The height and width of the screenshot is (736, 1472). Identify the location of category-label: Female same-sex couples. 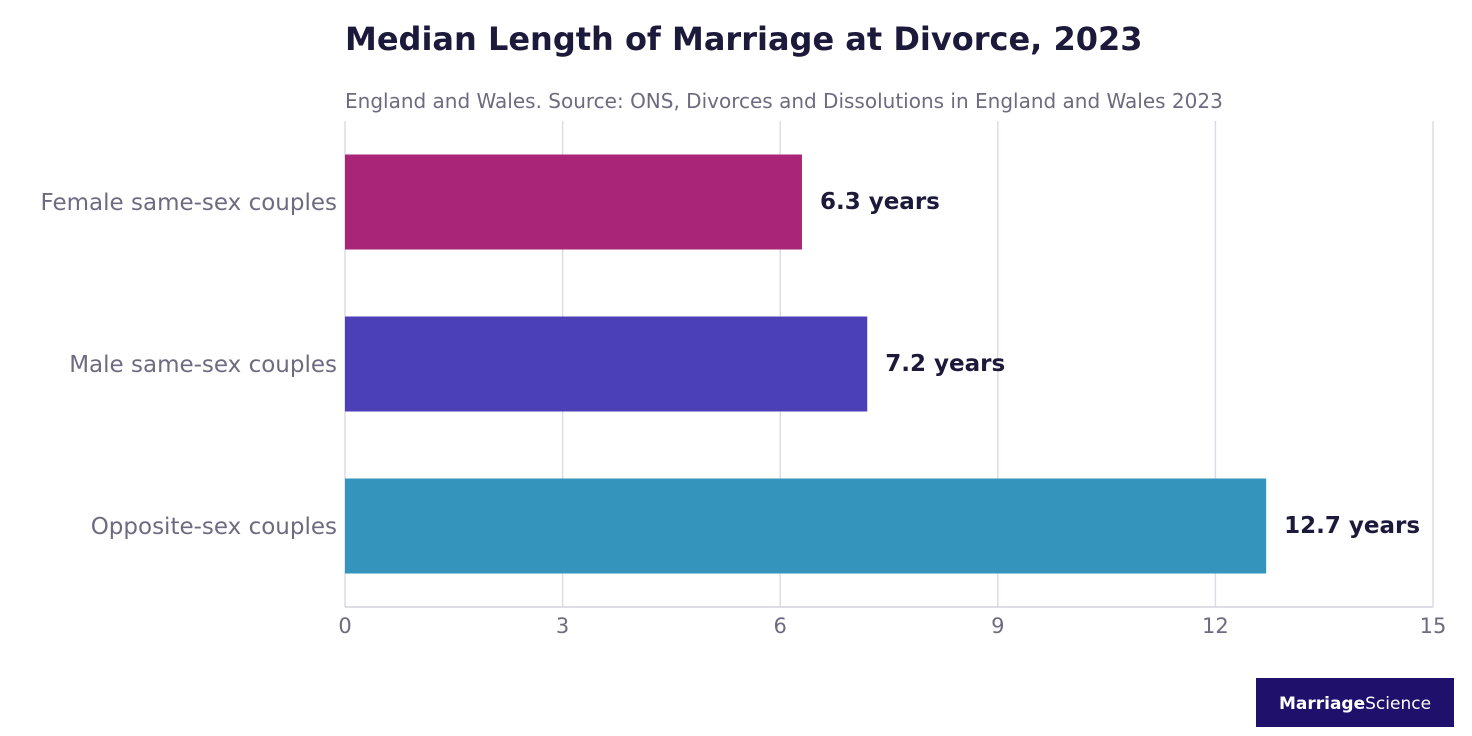
(189, 203).